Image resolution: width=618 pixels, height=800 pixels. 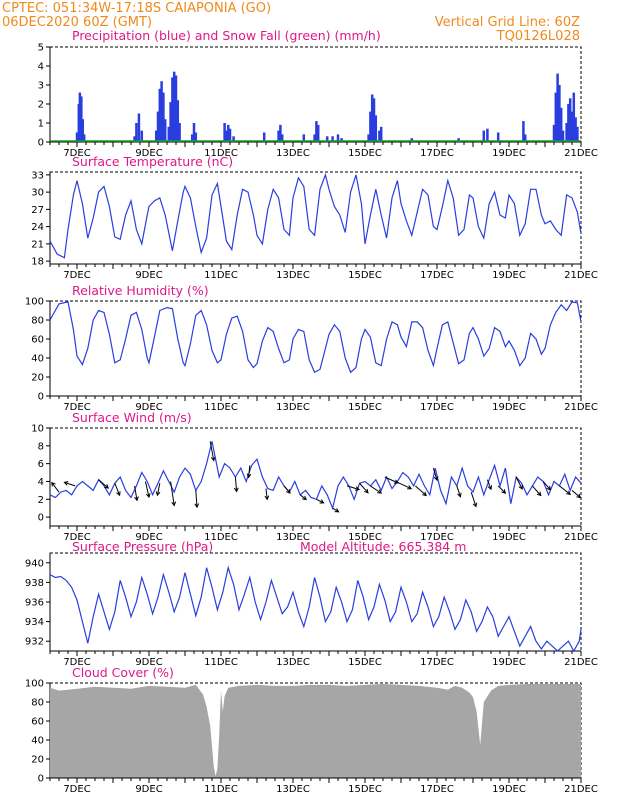 What do you see at coordinates (437, 153) in the screenshot?
I see `precip-xtick-label: 17DEC` at bounding box center [437, 153].